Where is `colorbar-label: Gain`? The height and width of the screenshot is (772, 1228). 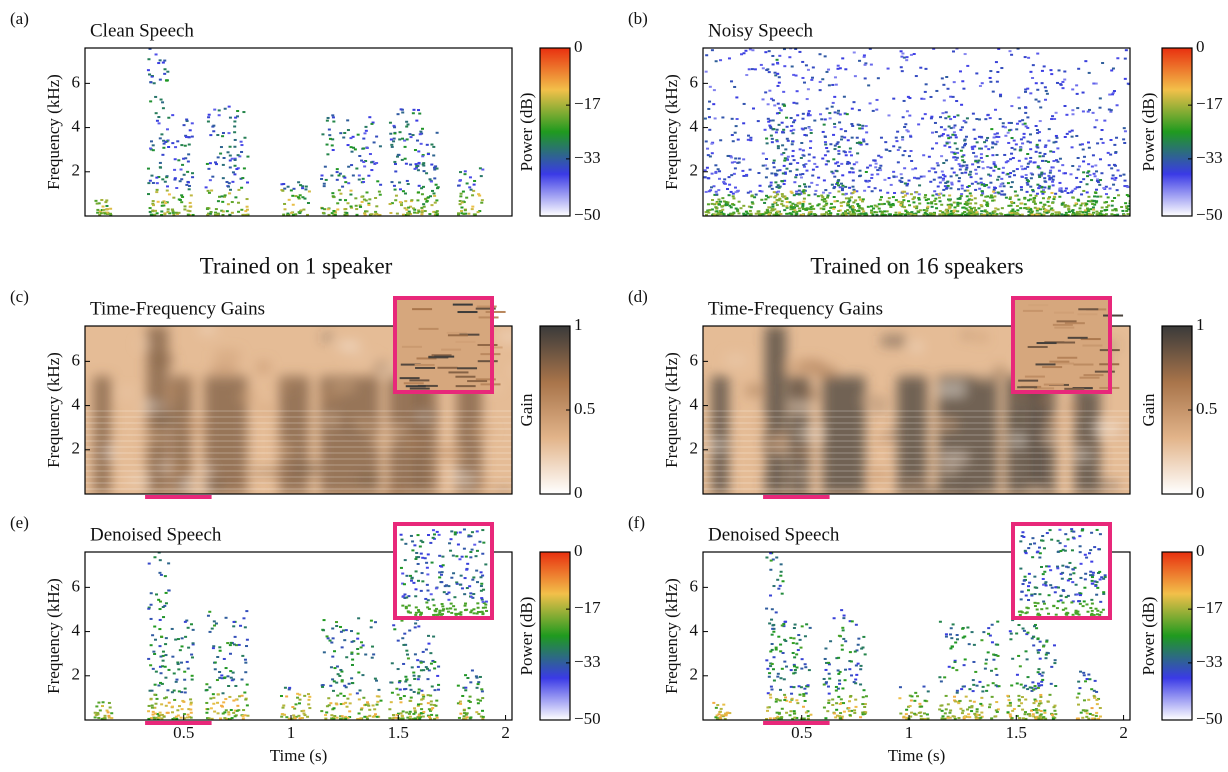
colorbar-label: Gain is located at coordinates (526, 410).